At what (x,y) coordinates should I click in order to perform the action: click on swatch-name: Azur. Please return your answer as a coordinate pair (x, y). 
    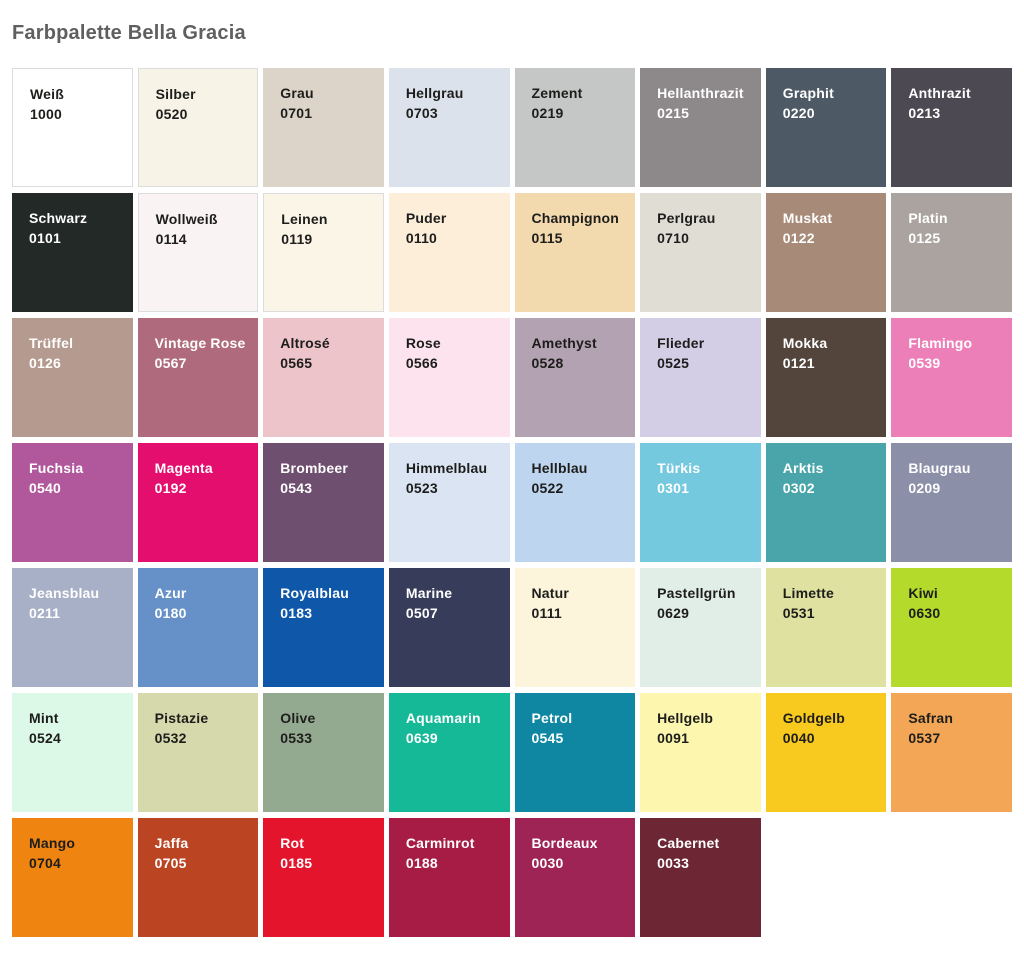
    Looking at the image, I should click on (170, 593).